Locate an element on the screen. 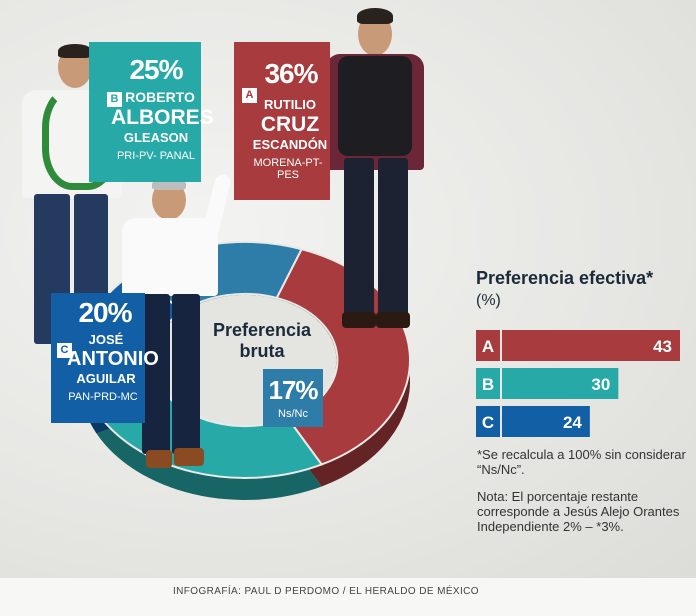 Image resolution: width=696 pixels, height=616 pixels. bar-label-box-c is located at coordinates (488, 421).